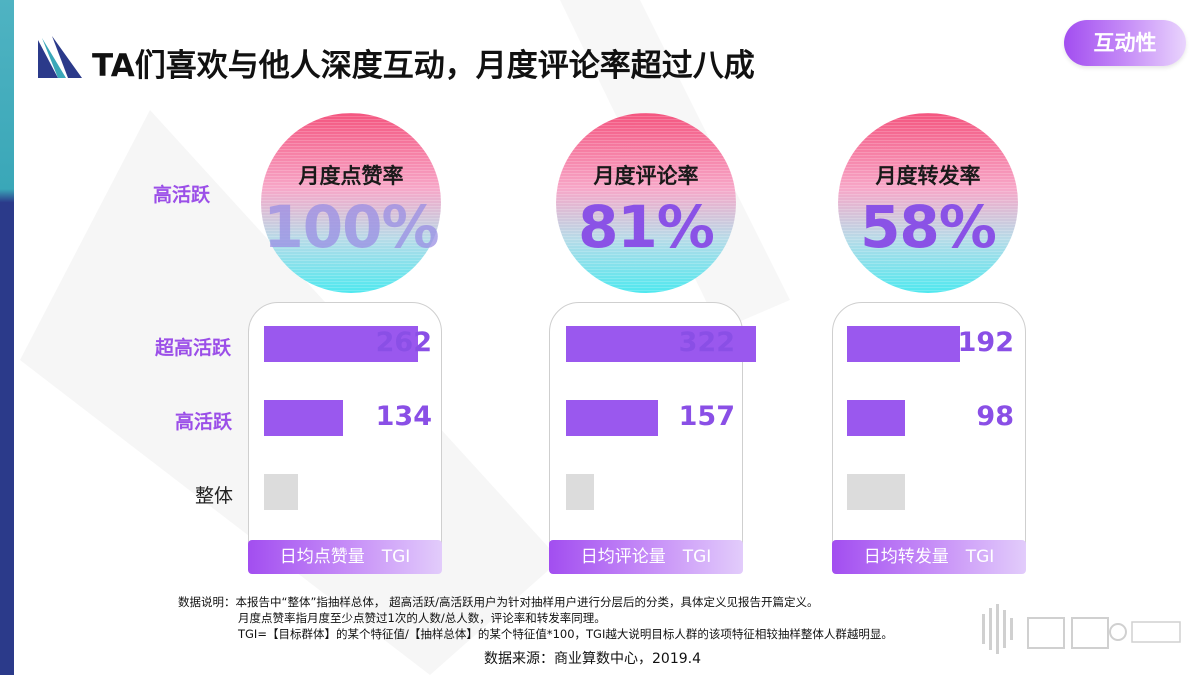 The image size is (1200, 675). Describe the element at coordinates (928, 227) in the screenshot. I see `circle-value: 58%` at that location.